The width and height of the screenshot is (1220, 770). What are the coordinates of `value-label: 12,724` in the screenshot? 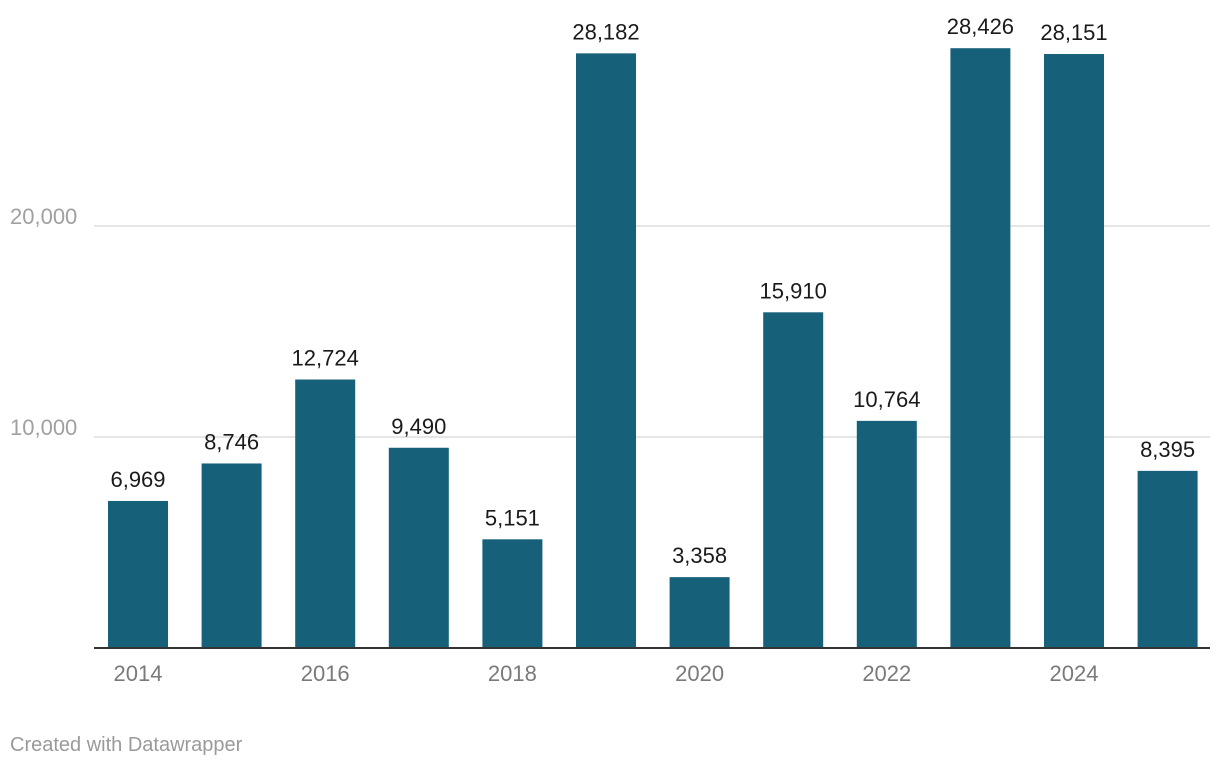 It's located at (325, 358).